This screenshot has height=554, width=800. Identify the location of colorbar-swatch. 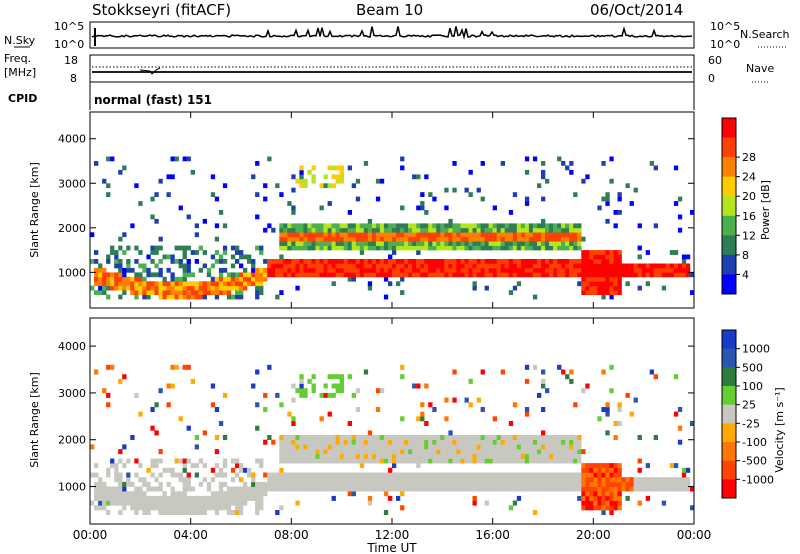
(729, 396).